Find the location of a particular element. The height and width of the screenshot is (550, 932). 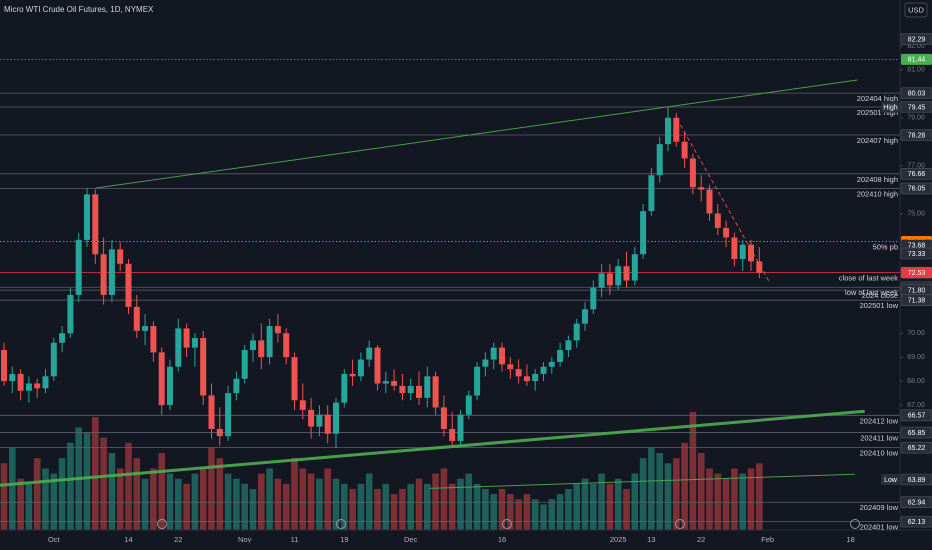

price-label: 72.53 is located at coordinates (917, 273).